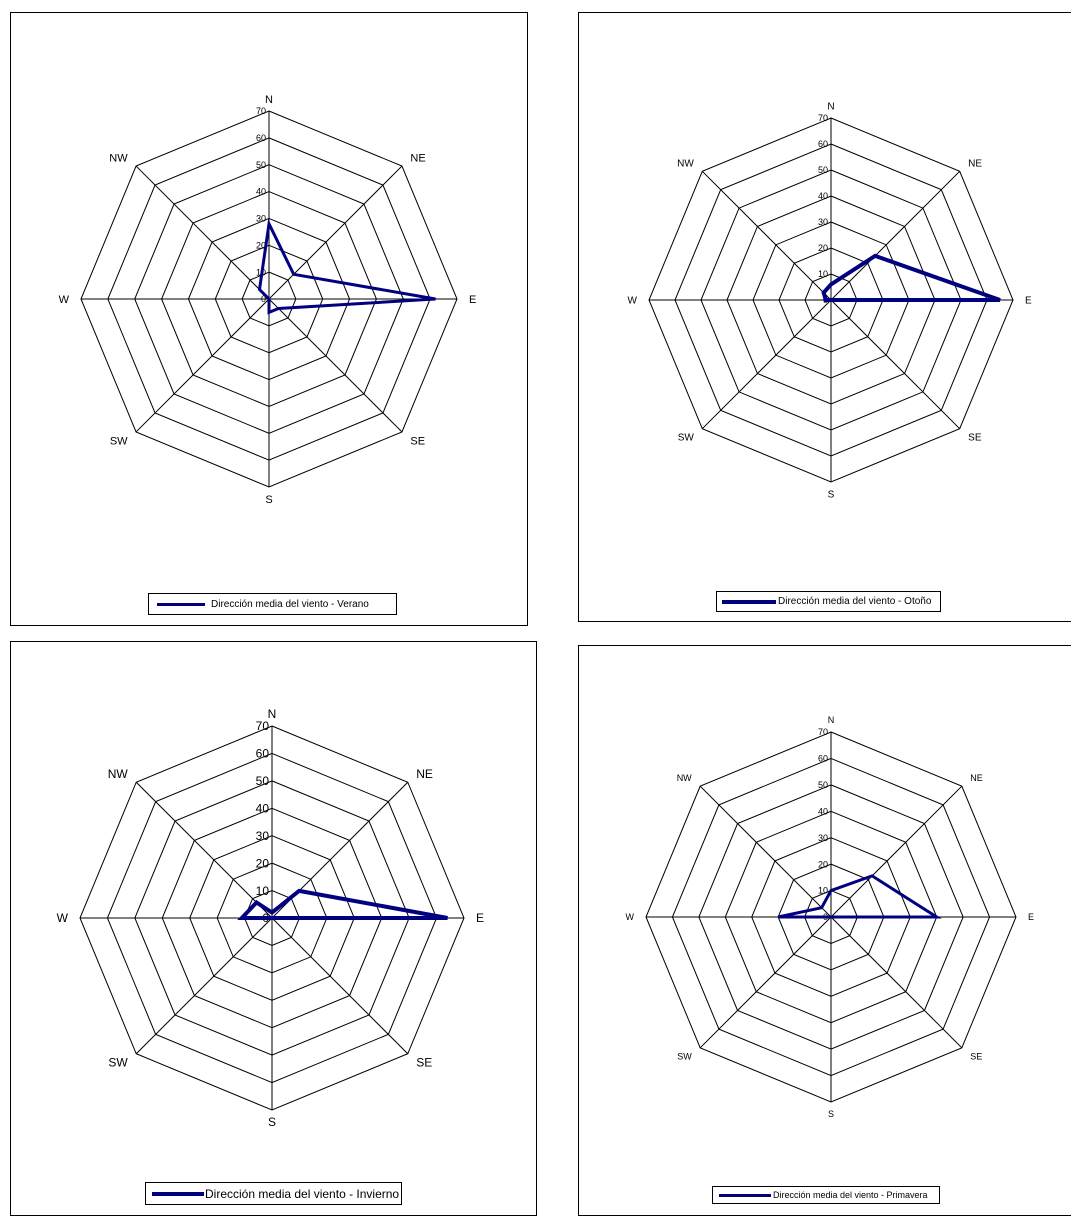 This screenshot has width=1071, height=1217. What do you see at coordinates (290, 604) in the screenshot?
I see `legend-label: Dirección media del viento - Verano` at bounding box center [290, 604].